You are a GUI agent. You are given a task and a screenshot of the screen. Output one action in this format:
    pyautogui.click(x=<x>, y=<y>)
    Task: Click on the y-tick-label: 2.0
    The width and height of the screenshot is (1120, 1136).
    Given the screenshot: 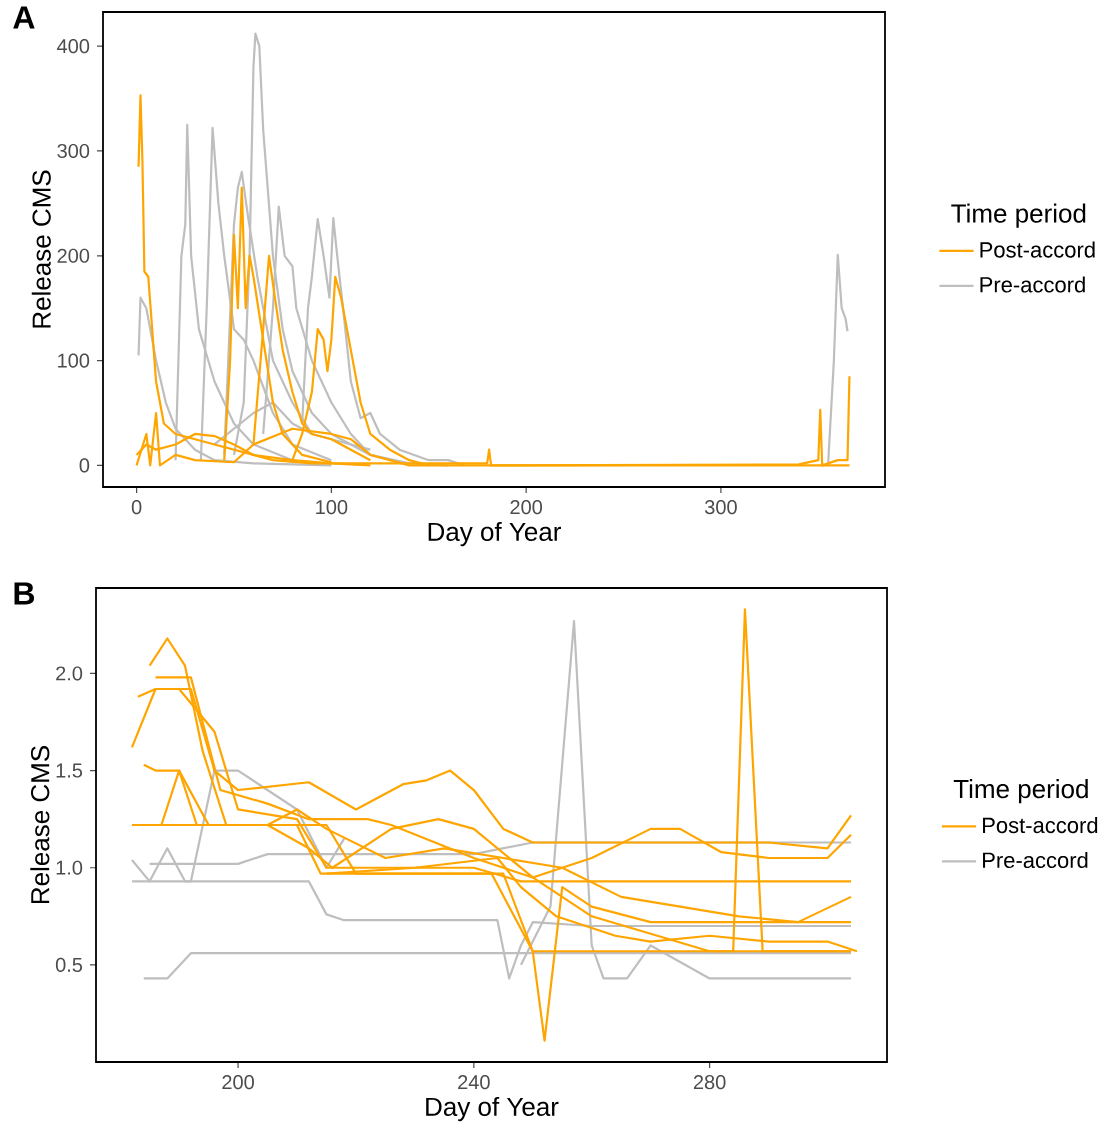 What is the action you would take?
    pyautogui.click(x=69, y=673)
    